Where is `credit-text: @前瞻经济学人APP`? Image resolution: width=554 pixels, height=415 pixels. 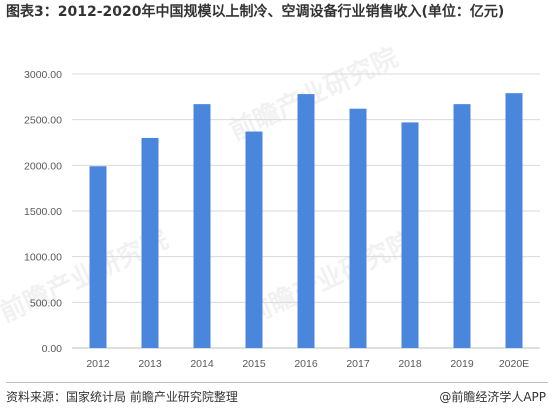 credit-text: @前瞻经济学人APP is located at coordinates (492, 397).